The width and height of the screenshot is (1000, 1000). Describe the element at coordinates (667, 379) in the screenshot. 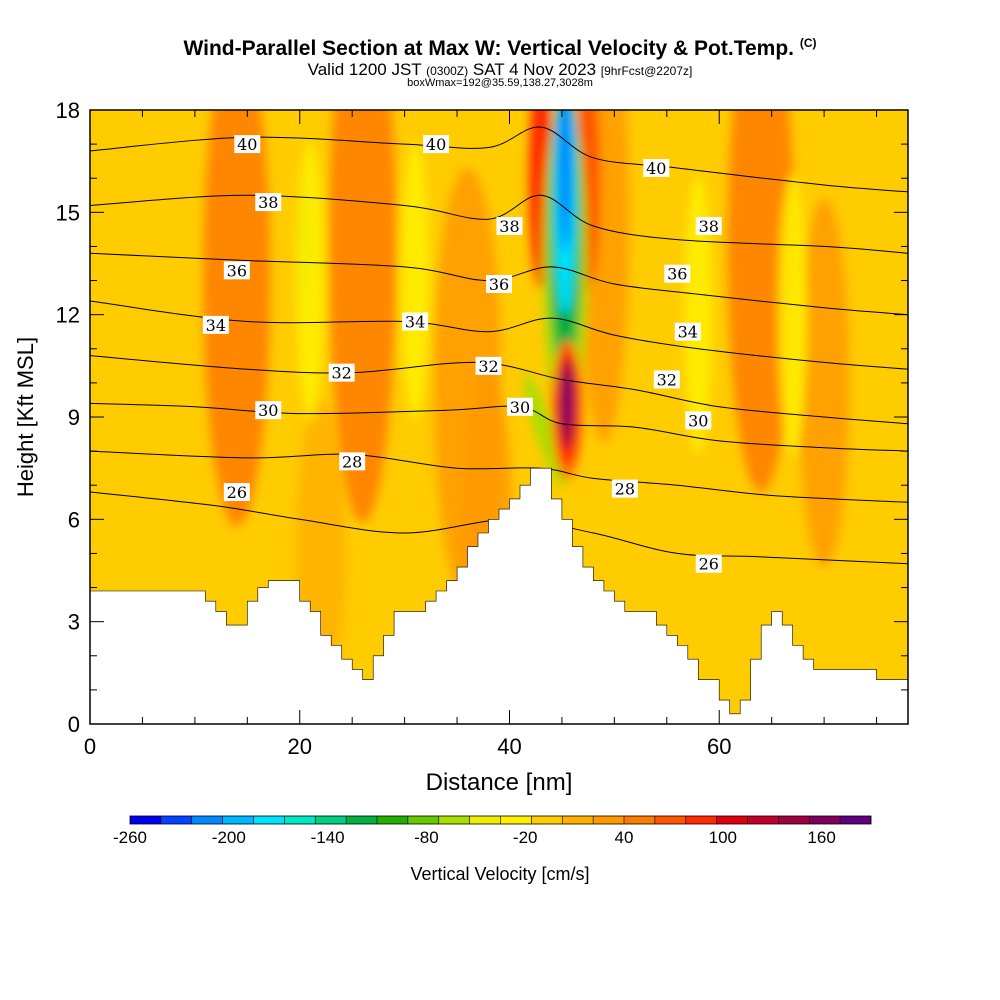

I see `contour-label-text: 32` at that location.